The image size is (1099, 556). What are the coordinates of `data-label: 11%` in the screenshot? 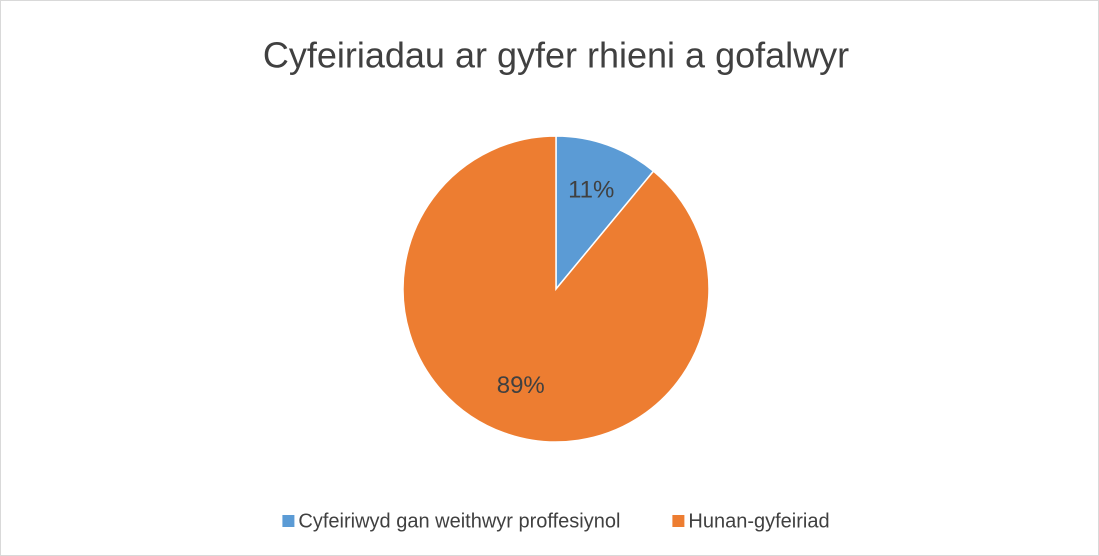 It's located at (591, 189).